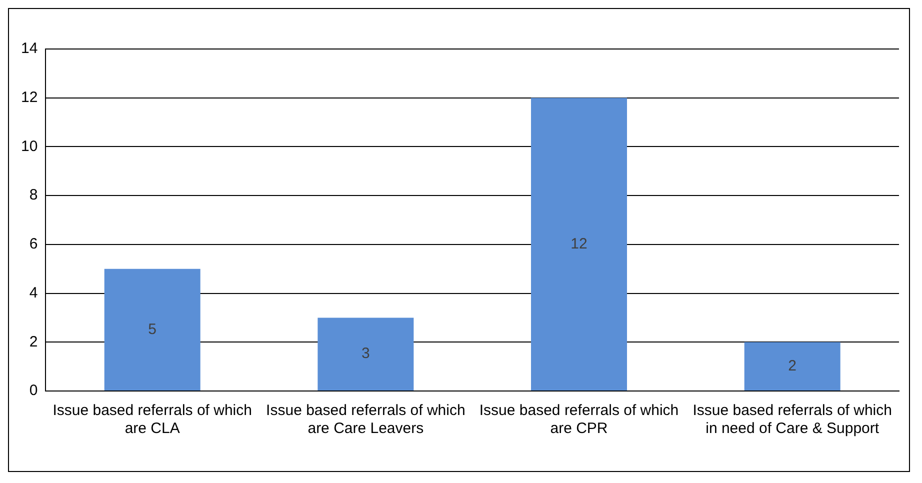 The height and width of the screenshot is (483, 922). Describe the element at coordinates (29, 97) in the screenshot. I see `y-tick-label: 12` at that location.